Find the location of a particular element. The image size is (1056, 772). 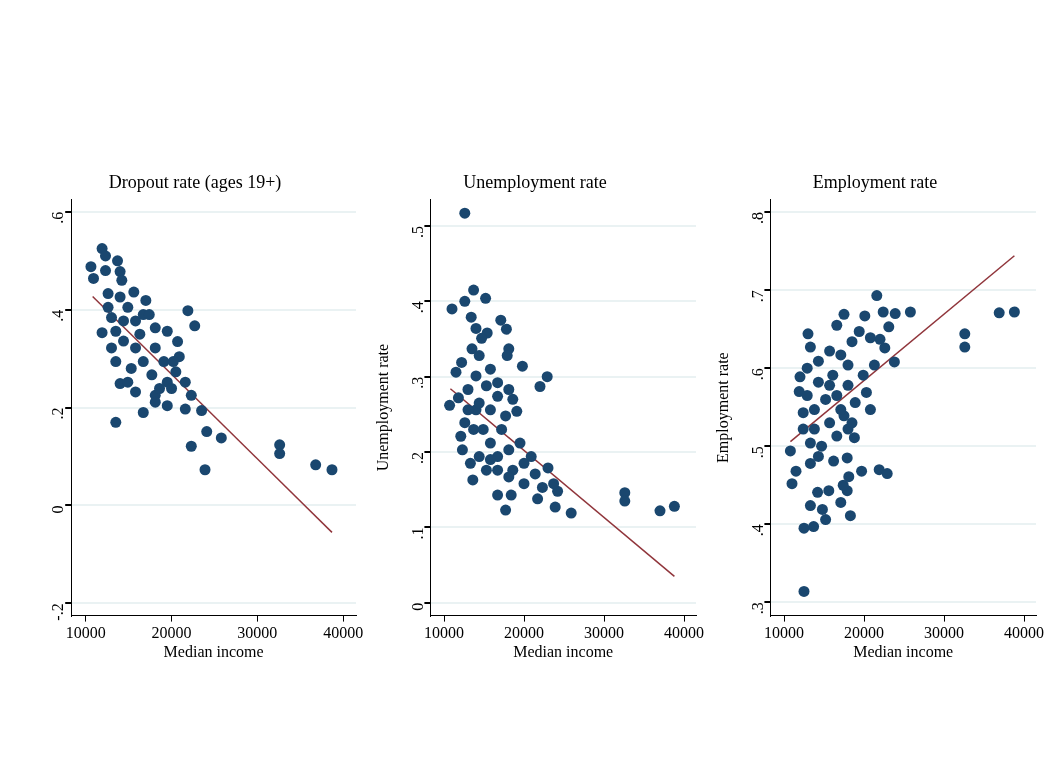

y-tick-label: .7 is located at coordinates (757, 296).